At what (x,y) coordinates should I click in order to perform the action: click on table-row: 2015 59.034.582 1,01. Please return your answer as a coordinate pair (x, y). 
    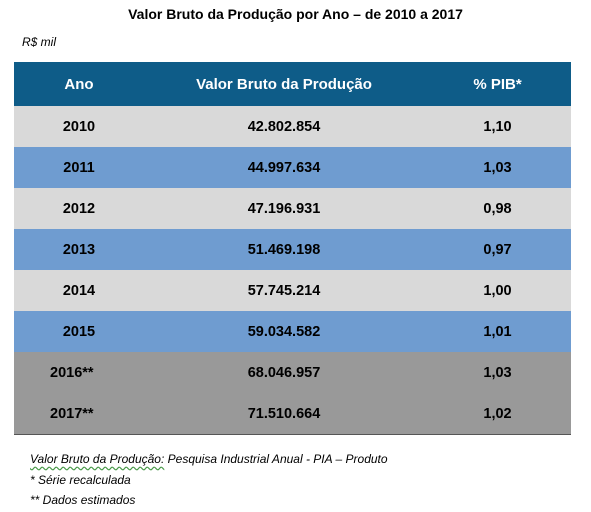
    Looking at the image, I should click on (292, 331).